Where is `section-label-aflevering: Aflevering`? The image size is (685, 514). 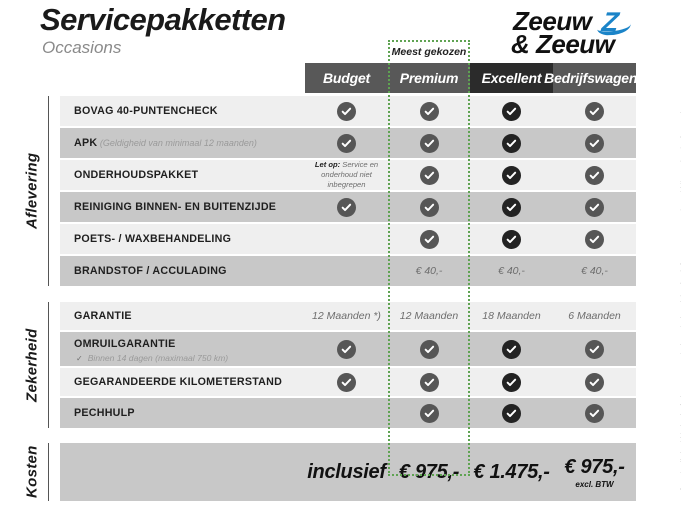
section-label-aflevering: Aflevering is located at coordinates (32, 191).